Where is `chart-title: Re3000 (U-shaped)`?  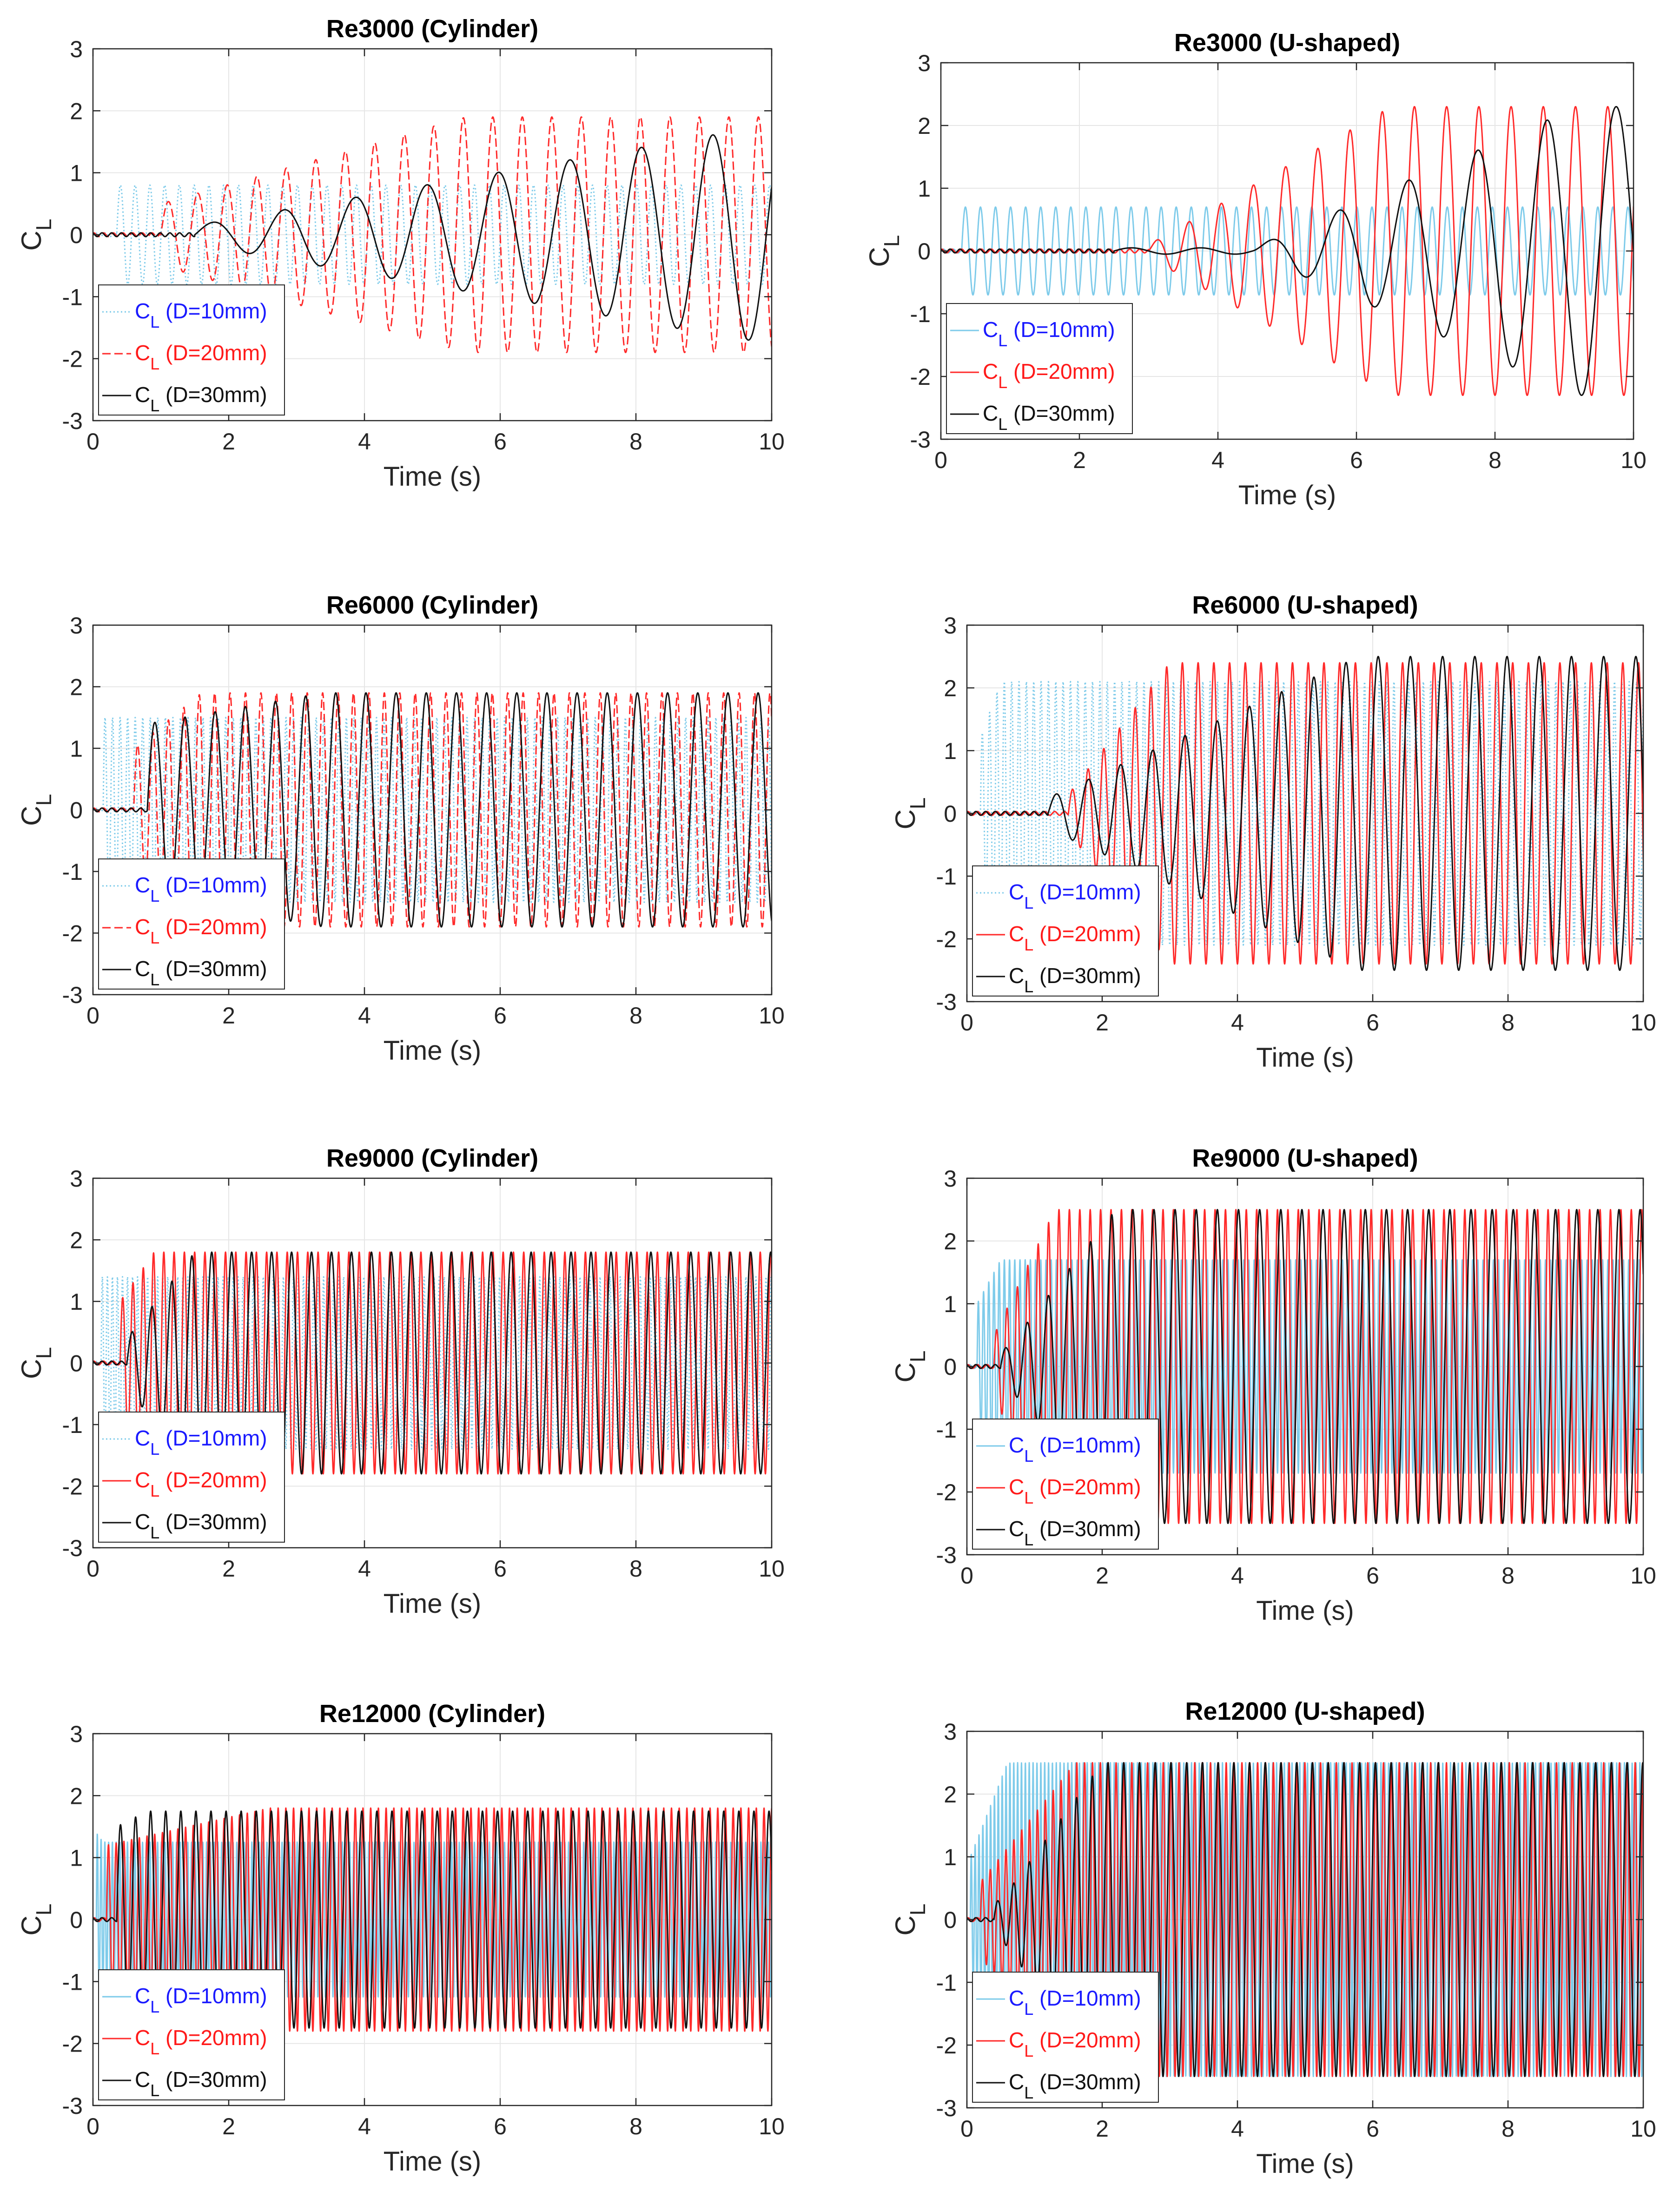 chart-title: Re3000 (U-shaped) is located at coordinates (1287, 43).